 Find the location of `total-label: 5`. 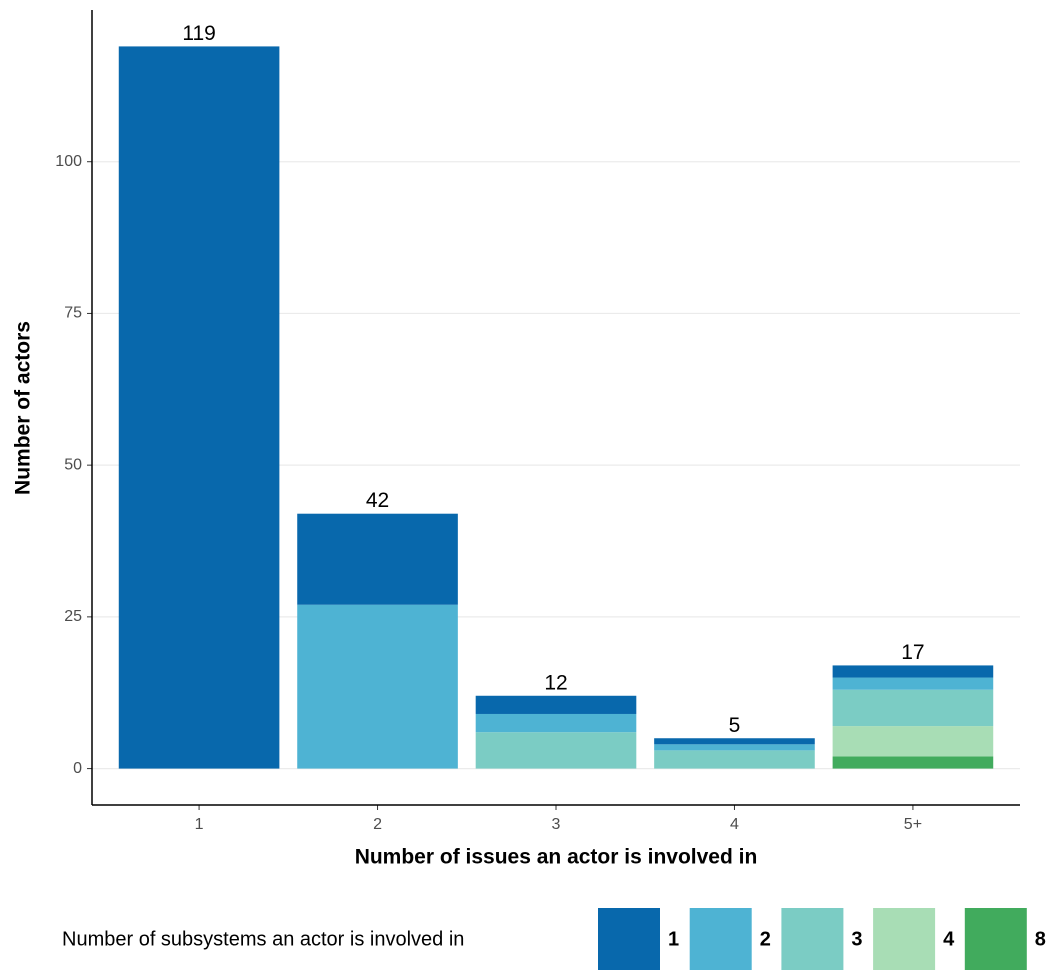

total-label: 5 is located at coordinates (735, 725).